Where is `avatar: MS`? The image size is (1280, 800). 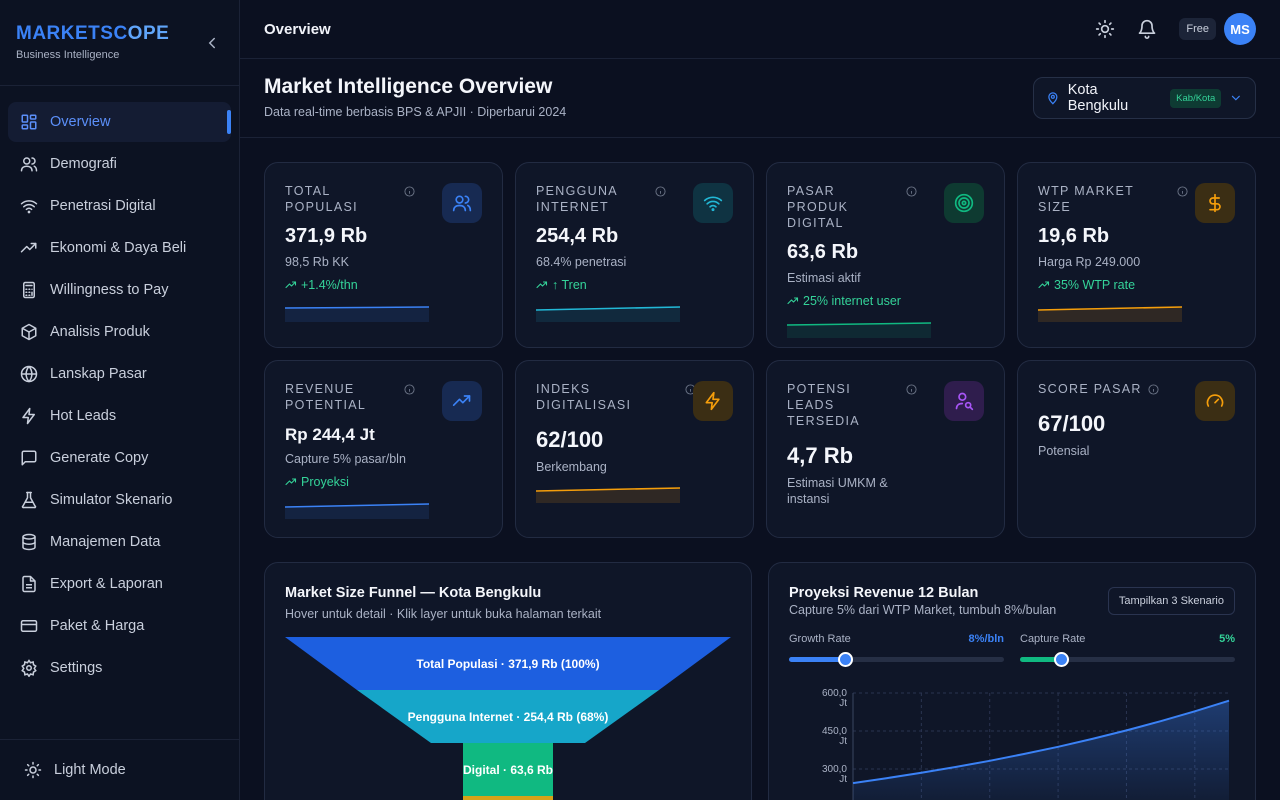 avatar: MS is located at coordinates (1240, 29).